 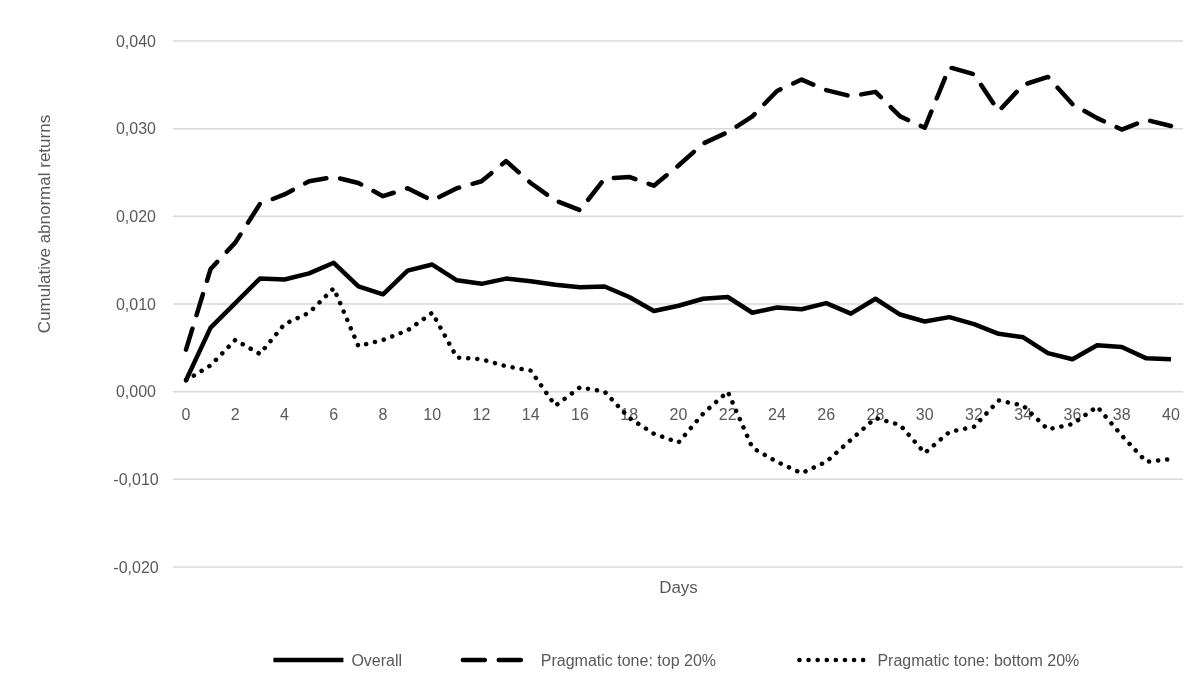 What do you see at coordinates (136, 129) in the screenshot?
I see `y-tick-label: 0,030` at bounding box center [136, 129].